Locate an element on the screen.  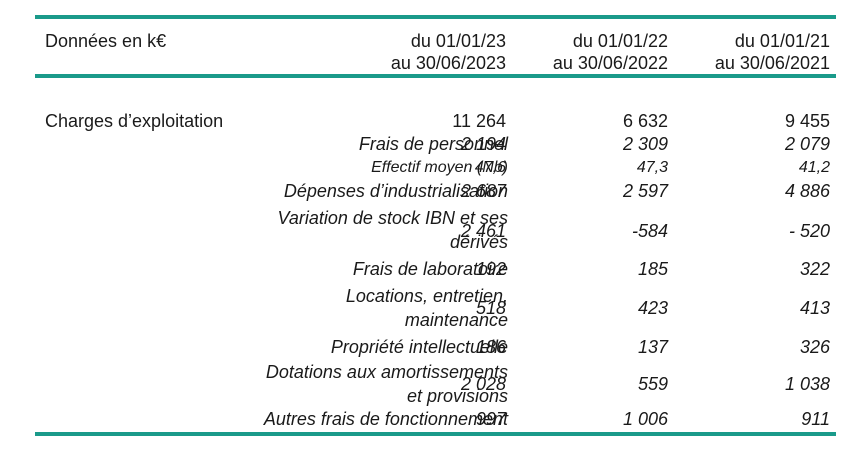
row-label-autres-frais: Autres frais de fonctionnement is located at coordinates (385, 419).